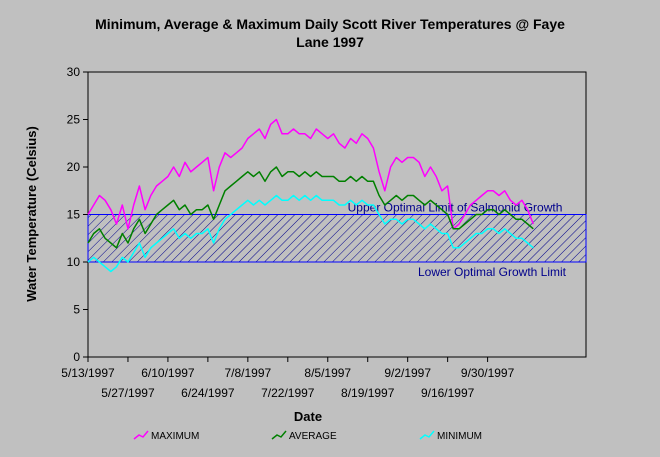  What do you see at coordinates (330, 42) in the screenshot?
I see `chart-title-line-2: Lane 1997` at bounding box center [330, 42].